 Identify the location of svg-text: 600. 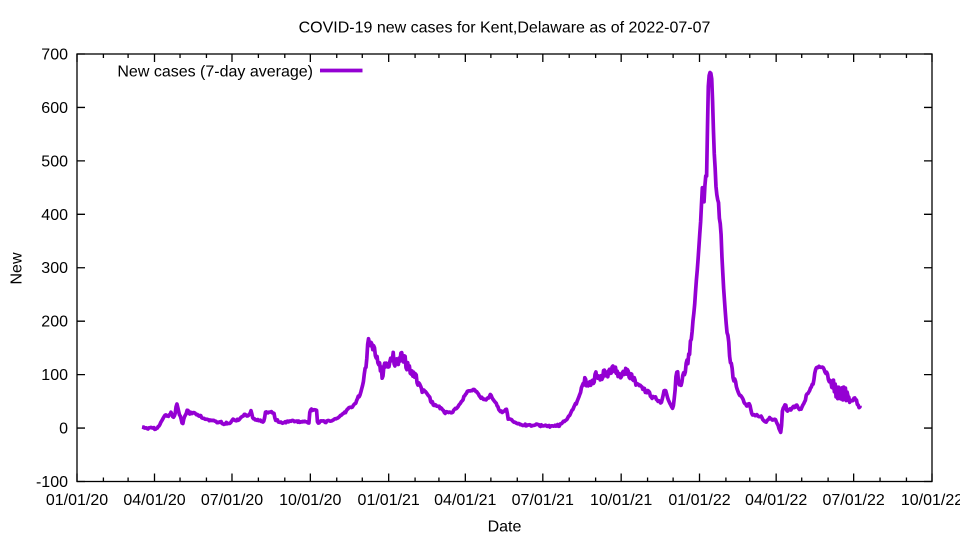
(54, 108).